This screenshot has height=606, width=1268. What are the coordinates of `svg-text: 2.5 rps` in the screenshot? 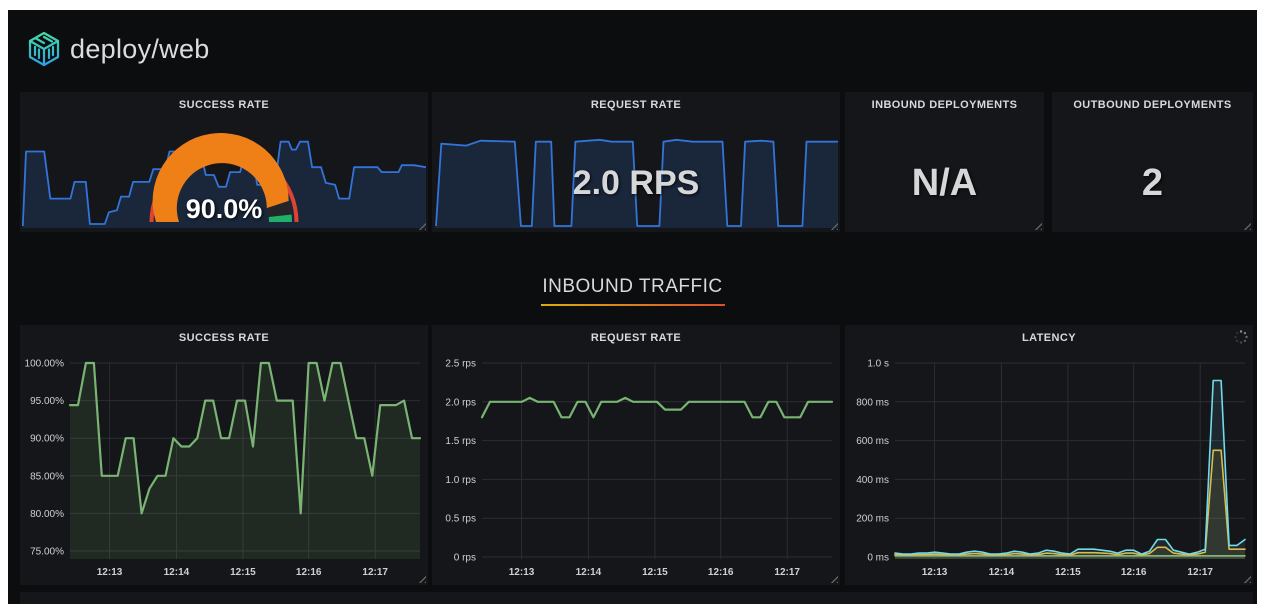 It's located at (460, 364).